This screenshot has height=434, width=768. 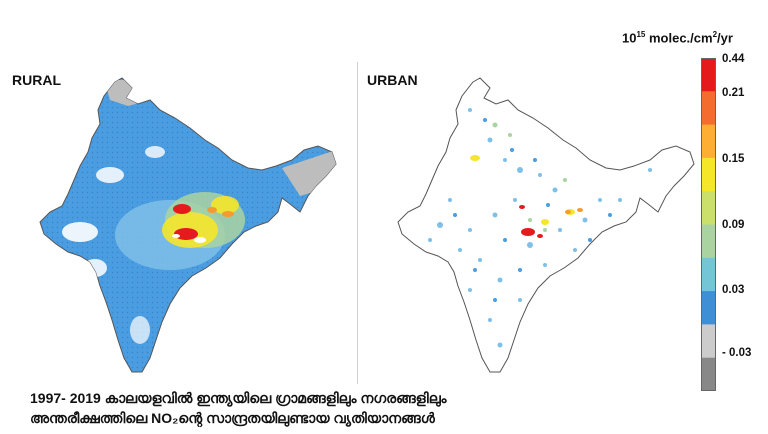 What do you see at coordinates (733, 59) in the screenshot?
I see `colorbar-tick-0.44: 0.44` at bounding box center [733, 59].